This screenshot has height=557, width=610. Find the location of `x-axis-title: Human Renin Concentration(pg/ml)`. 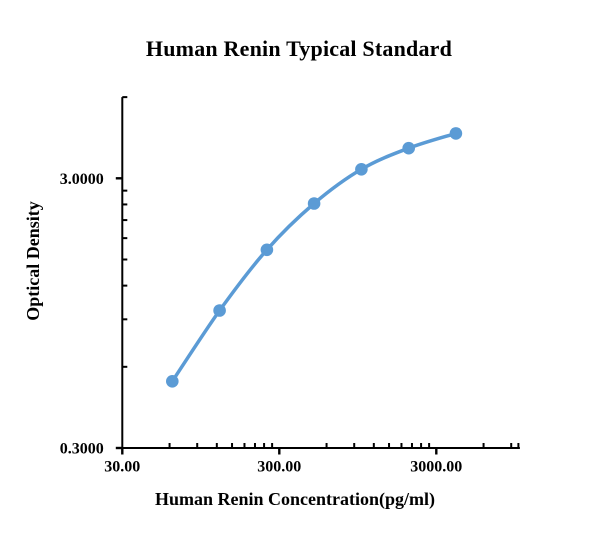

x-axis-title: Human Renin Concentration(pg/ml) is located at coordinates (294, 499).